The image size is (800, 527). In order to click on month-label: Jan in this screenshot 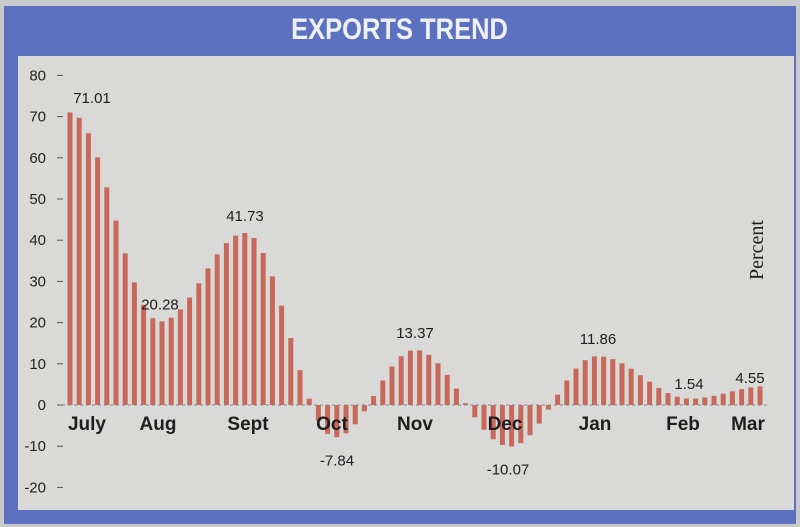, I will do `click(595, 424)`.